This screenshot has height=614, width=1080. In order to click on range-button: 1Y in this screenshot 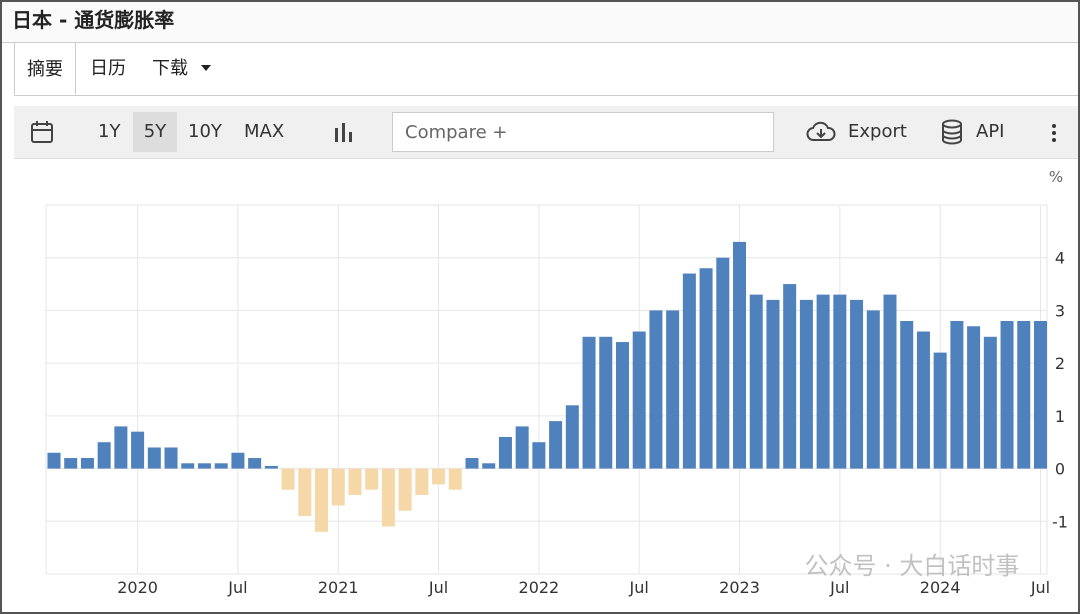, I will do `click(109, 131)`.